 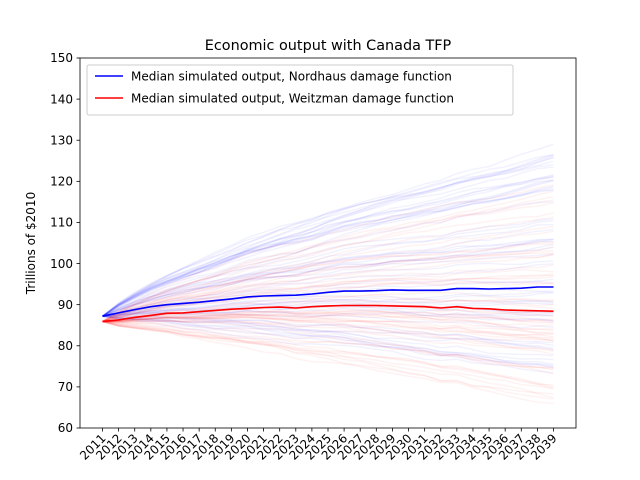 What do you see at coordinates (328, 46) in the screenshot?
I see `chart-title: Economic output with Canada TFP` at bounding box center [328, 46].